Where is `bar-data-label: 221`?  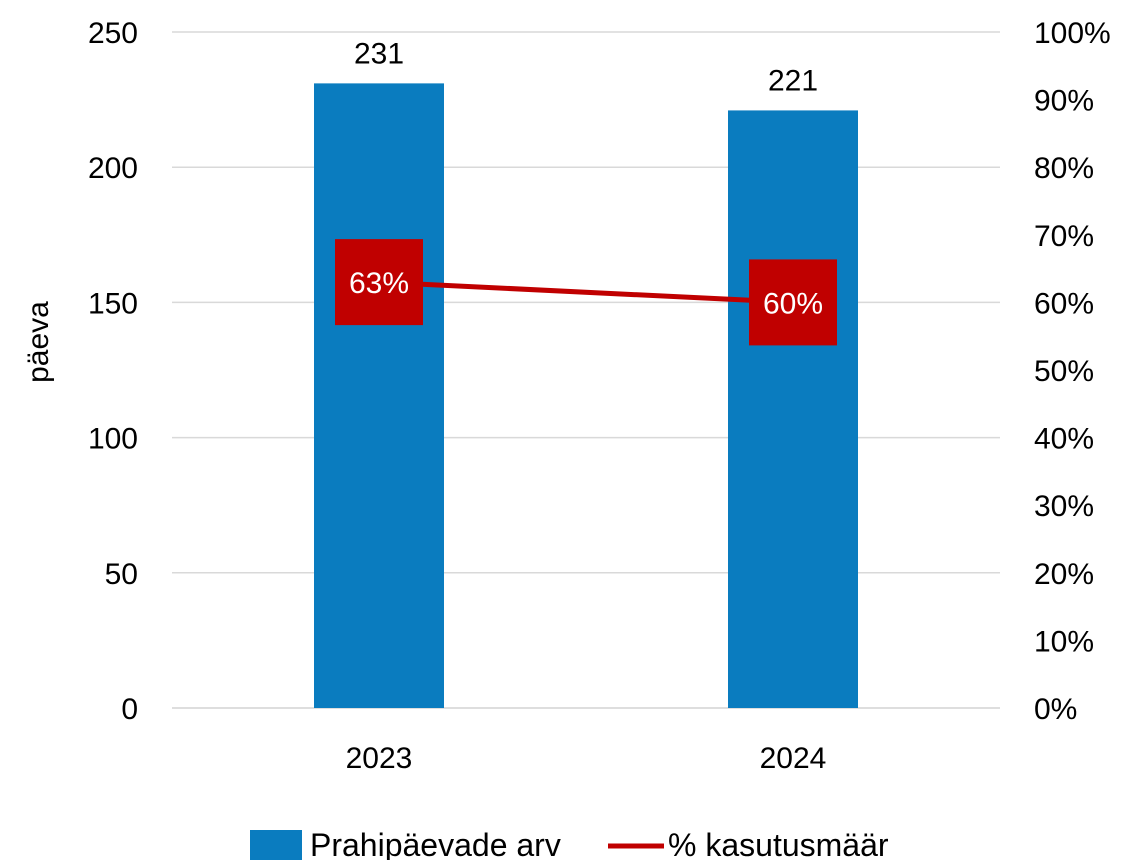 bar-data-label: 221 is located at coordinates (793, 80).